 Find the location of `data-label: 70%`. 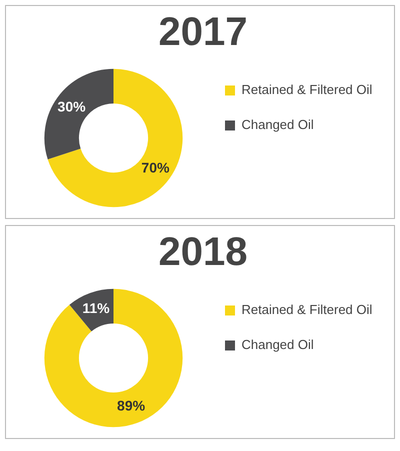

data-label: 70% is located at coordinates (155, 167).